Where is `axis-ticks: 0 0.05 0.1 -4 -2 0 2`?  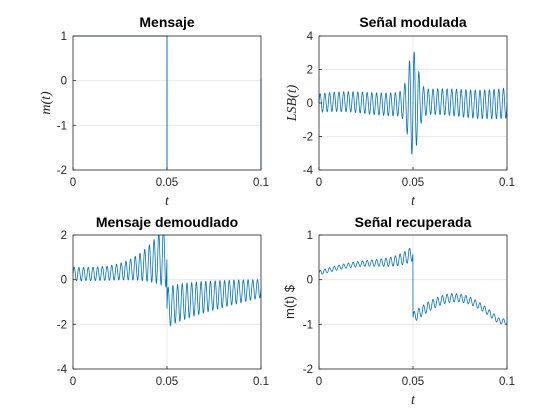 axis-ticks: 0 0.05 0.1 -4 -2 0 2 is located at coordinates (163, 309).